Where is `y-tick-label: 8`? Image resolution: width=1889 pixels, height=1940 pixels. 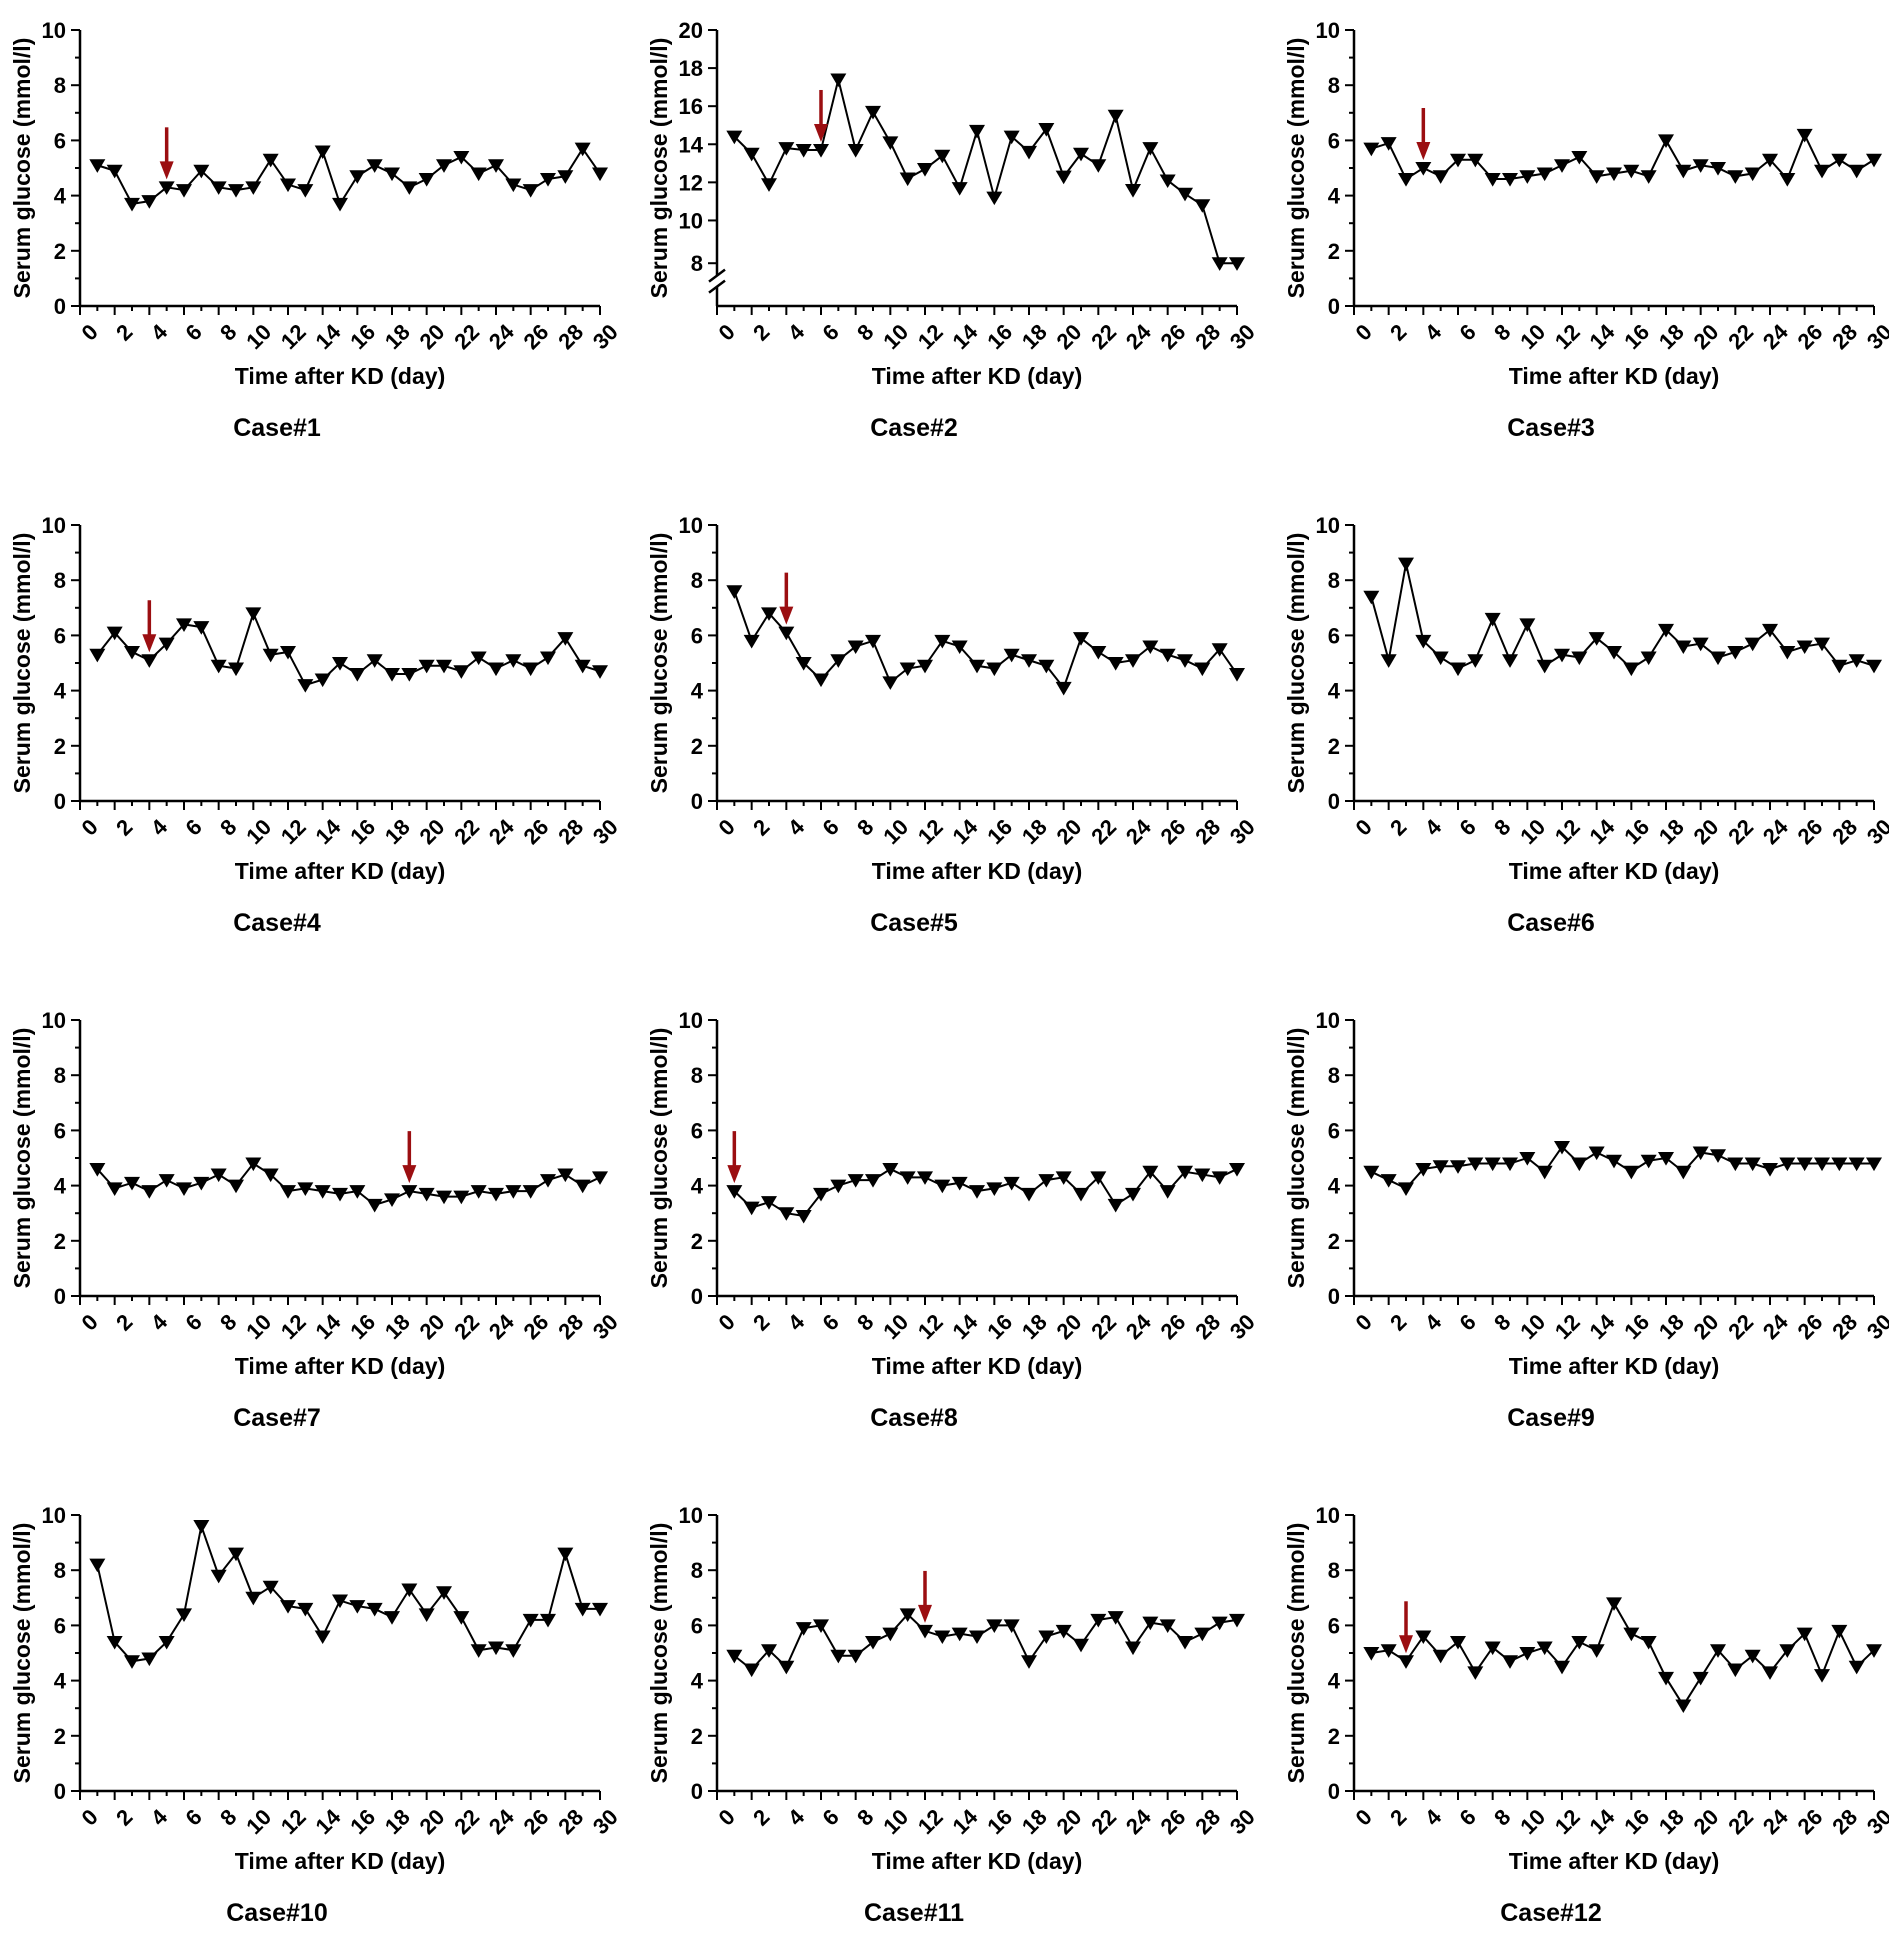
y-tick-label: 8 is located at coordinates (1334, 1075).